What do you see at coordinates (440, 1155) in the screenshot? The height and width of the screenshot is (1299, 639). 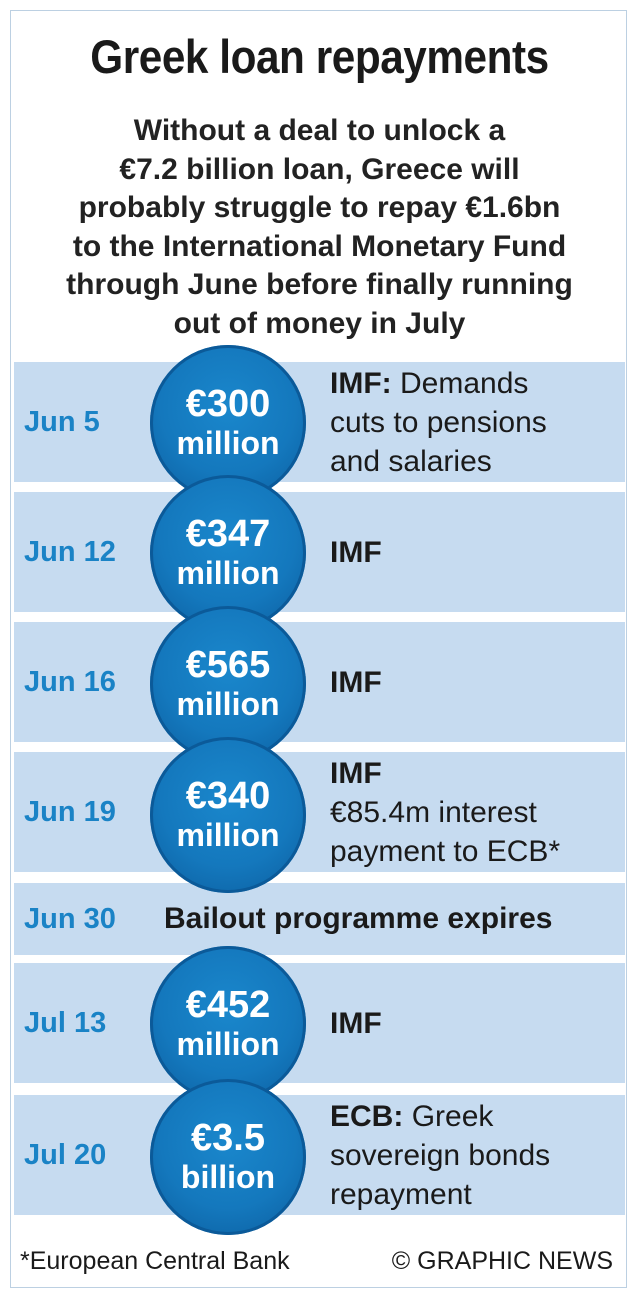 I see `description-line: sovereign bonds` at bounding box center [440, 1155].